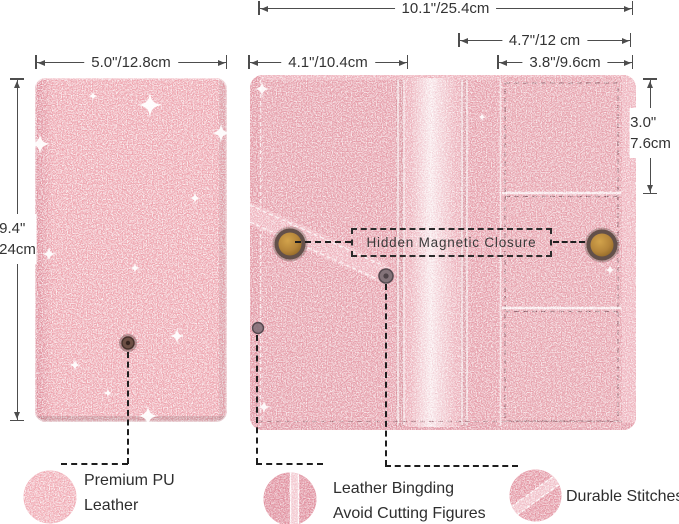 This screenshot has width=679, height=524. What do you see at coordinates (409, 500) in the screenshot?
I see `leather-binding-label: Leather Bingding Avoid Cutting Figures` at bounding box center [409, 500].